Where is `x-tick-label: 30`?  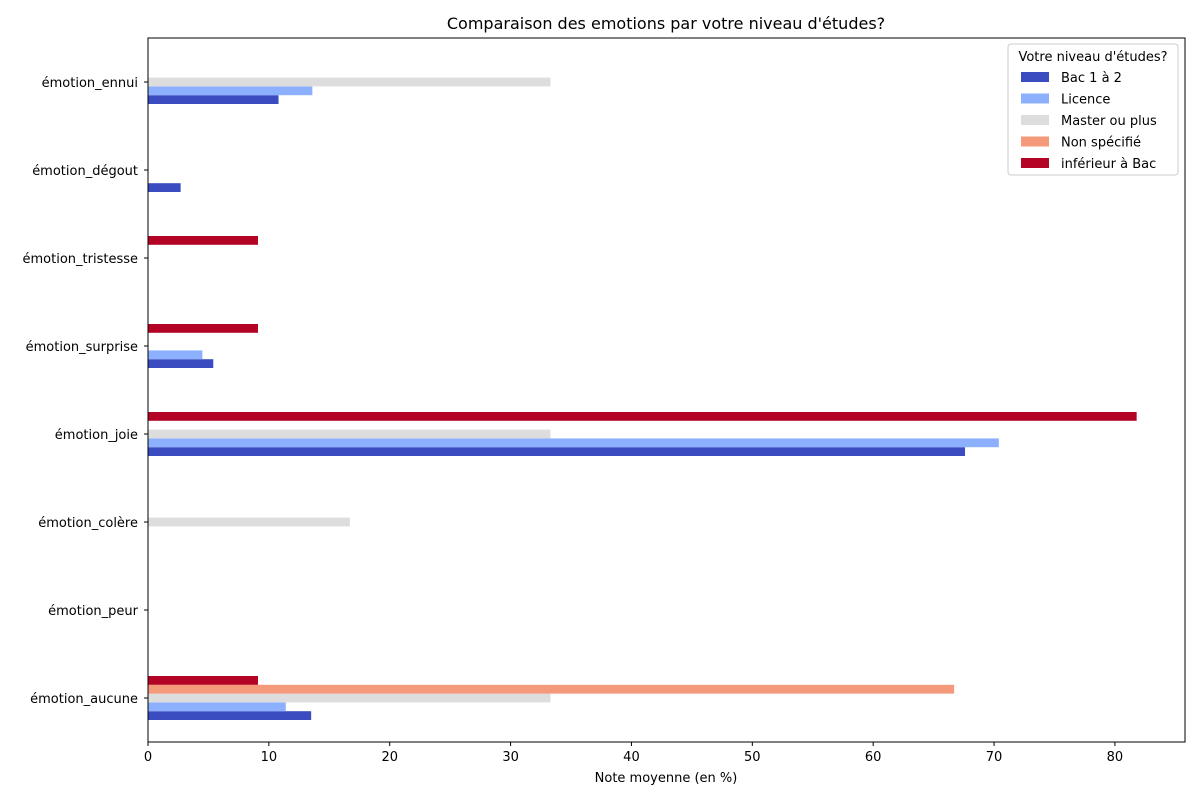 x-tick-label: 30 is located at coordinates (510, 757).